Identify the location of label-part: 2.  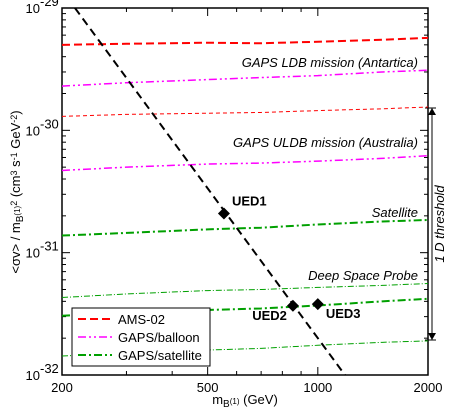
(14, 203).